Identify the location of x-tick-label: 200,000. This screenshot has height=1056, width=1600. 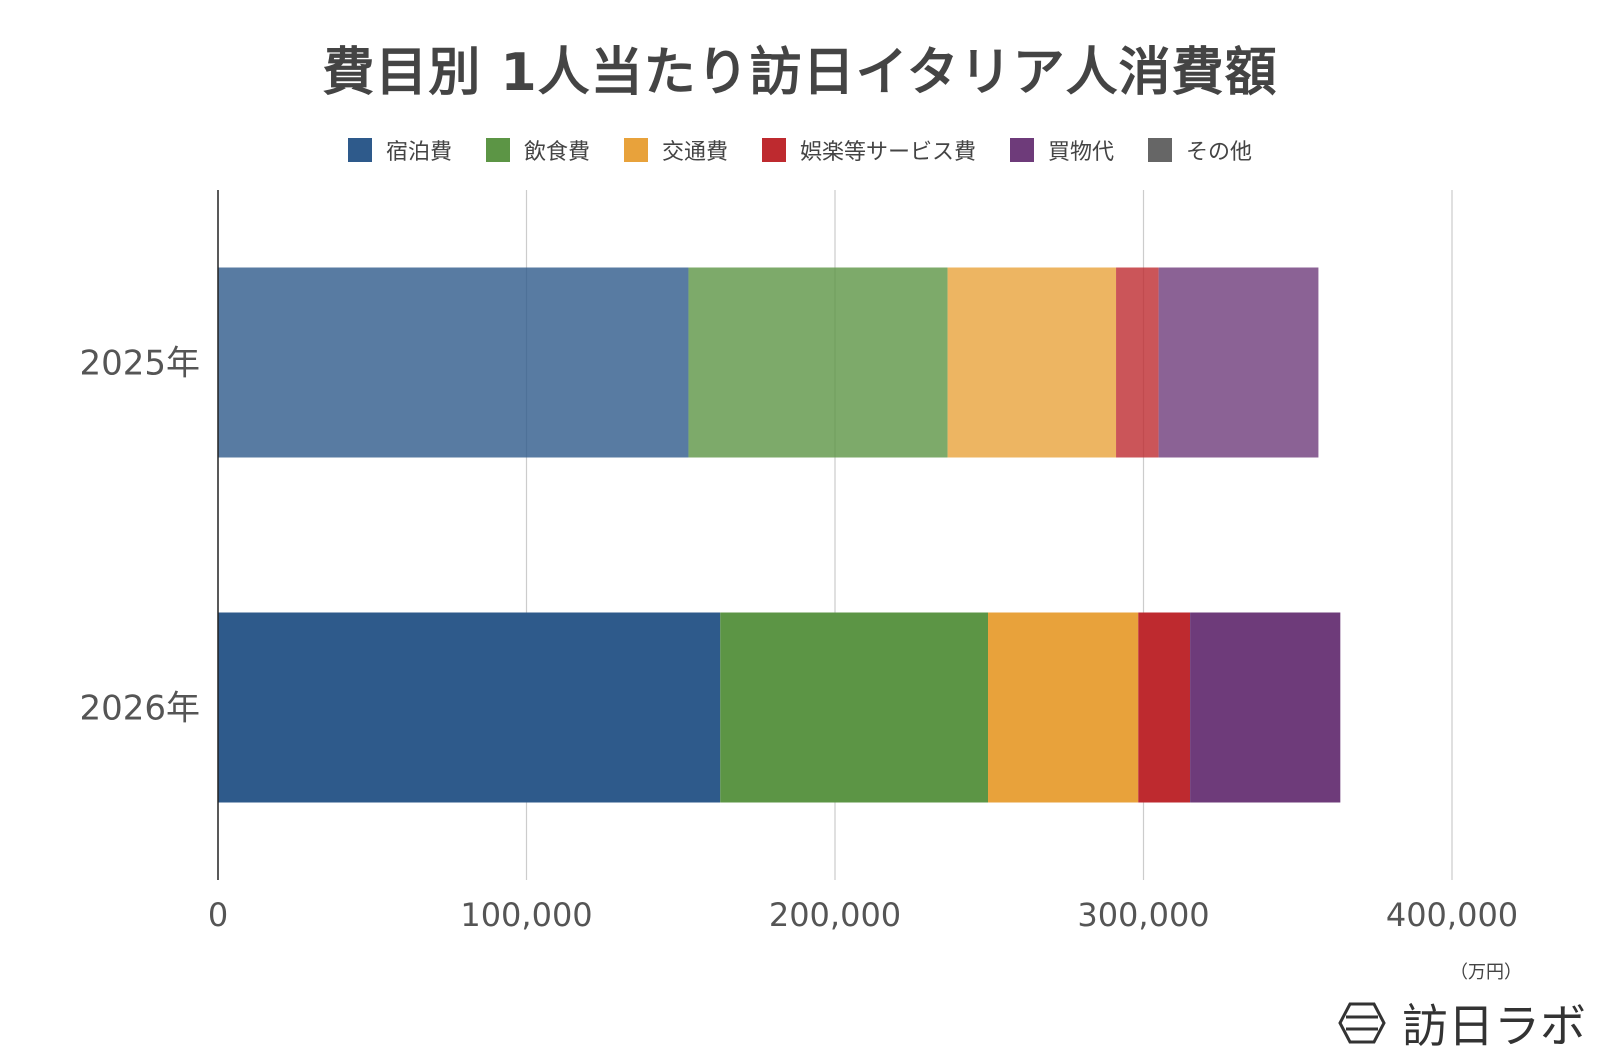
(835, 915).